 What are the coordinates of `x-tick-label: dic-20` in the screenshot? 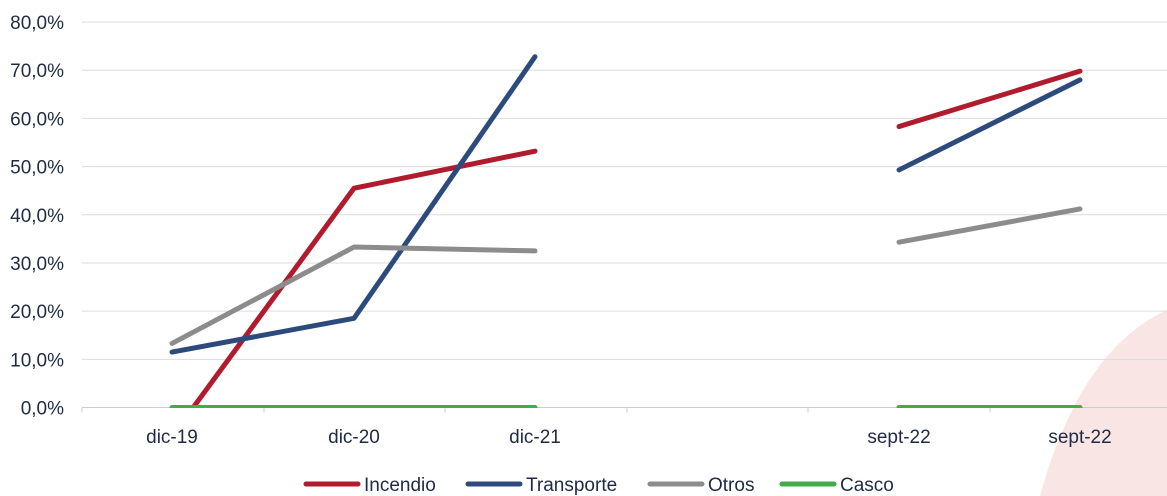 It's located at (354, 437).